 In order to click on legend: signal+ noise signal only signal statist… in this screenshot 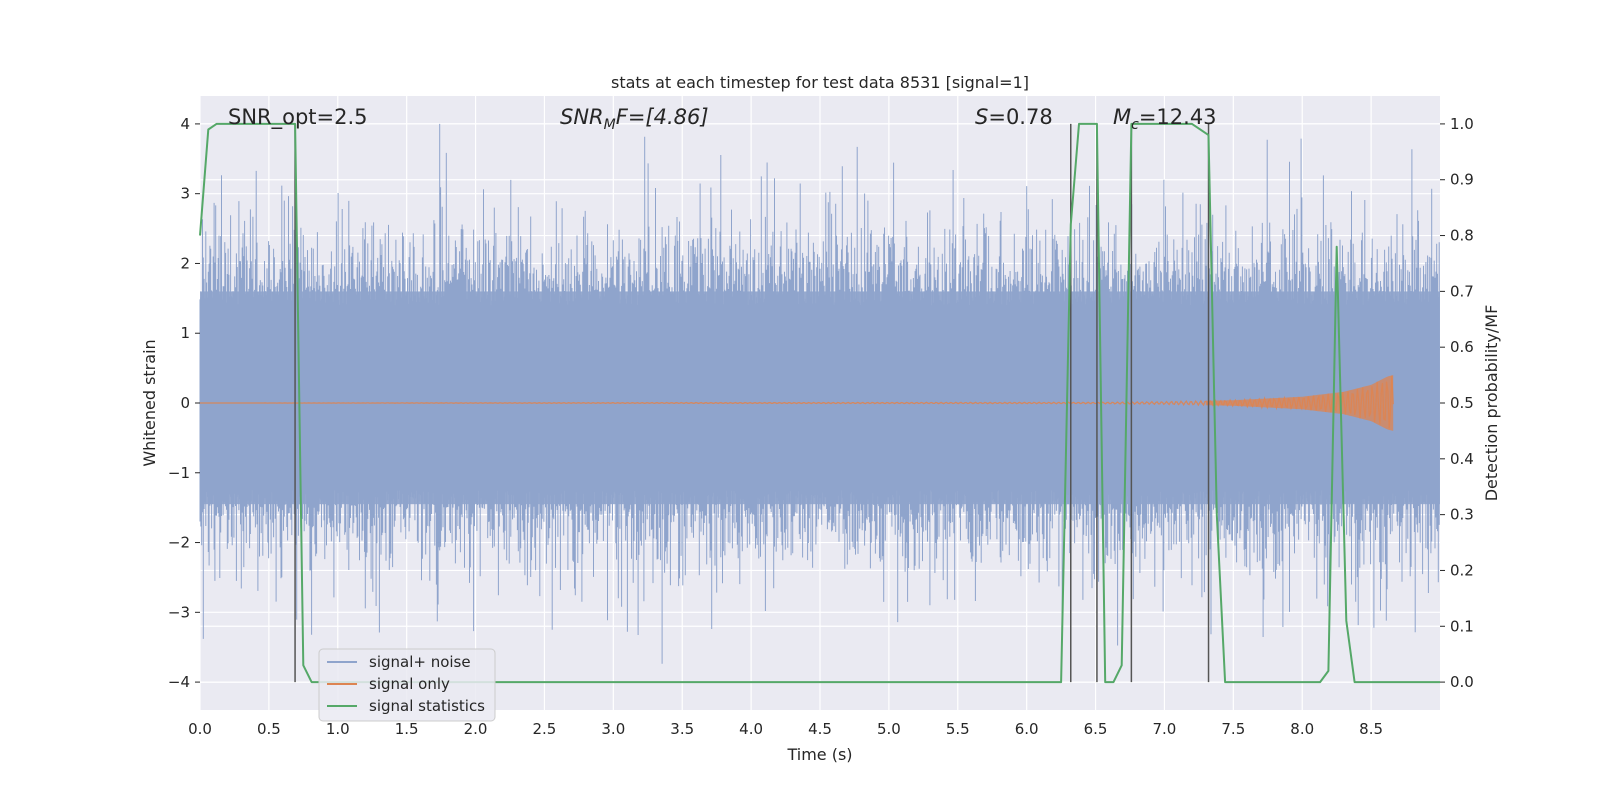, I will do `click(407, 685)`.